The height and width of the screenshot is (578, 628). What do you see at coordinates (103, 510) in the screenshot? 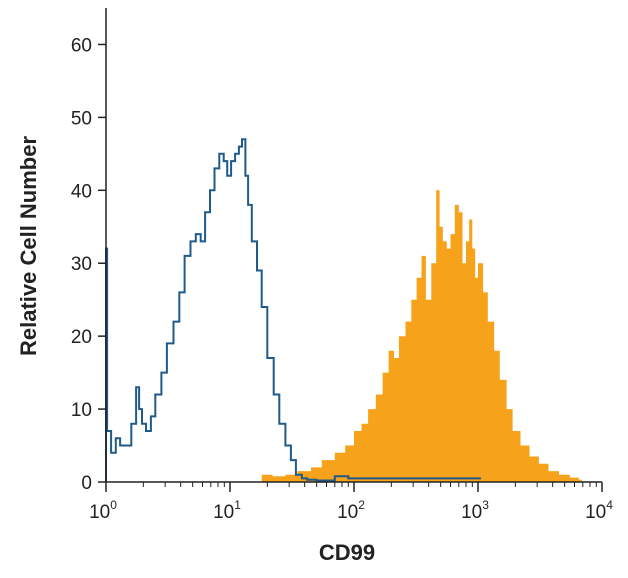
I see `x-tick-label: 10⁰` at bounding box center [103, 510].